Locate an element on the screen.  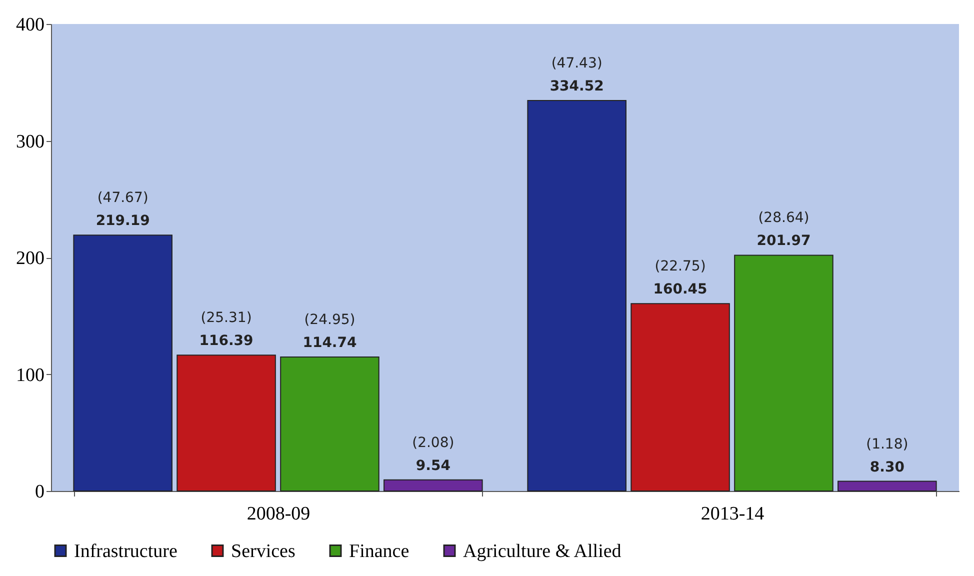
text: (47.67) 219.19 is located at coordinates (123, 210).